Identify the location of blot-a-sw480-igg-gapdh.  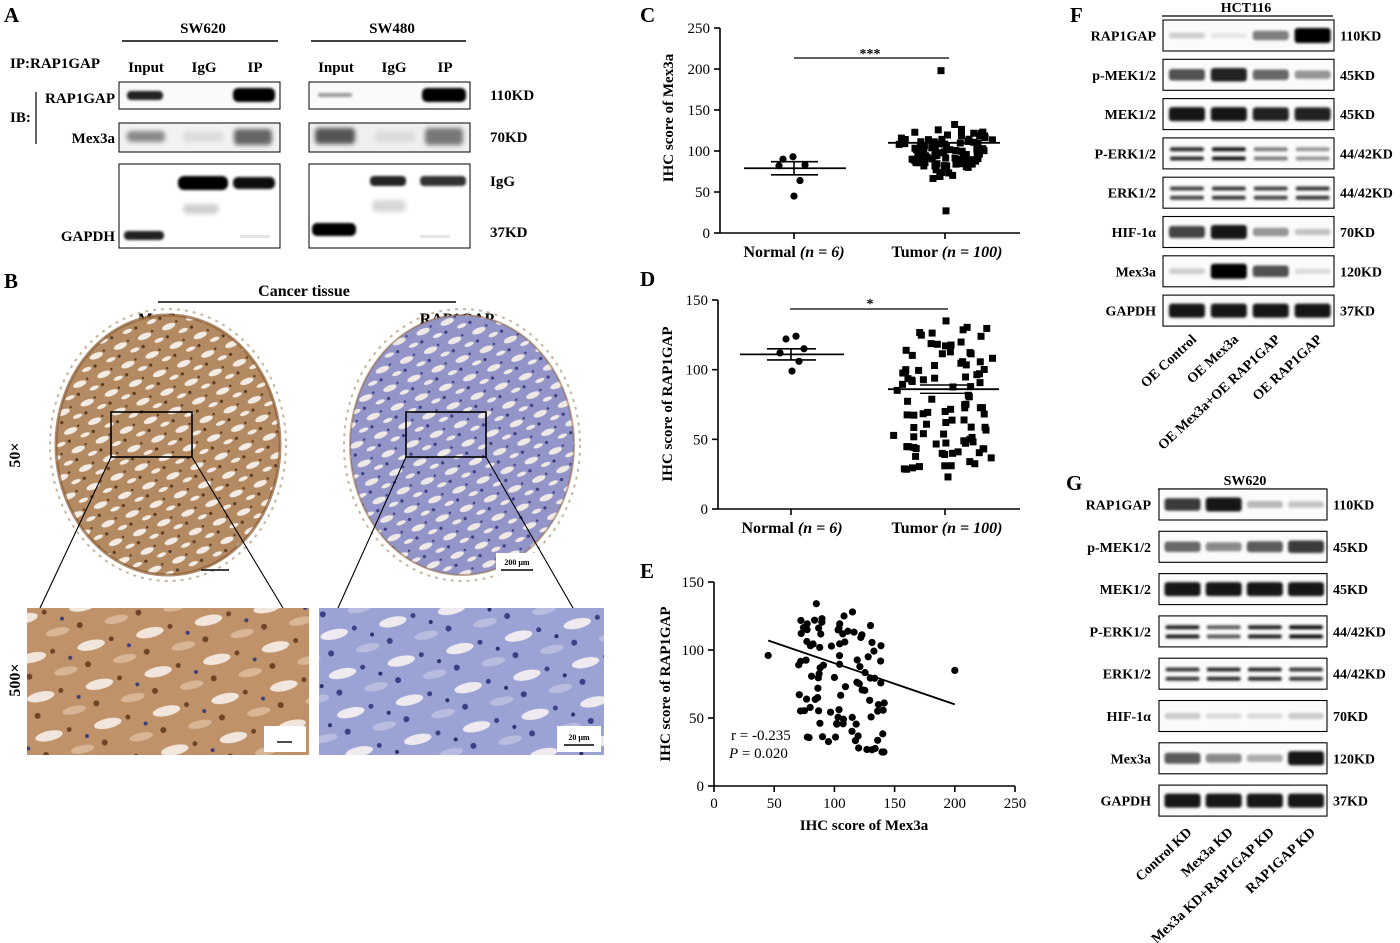
(389, 206).